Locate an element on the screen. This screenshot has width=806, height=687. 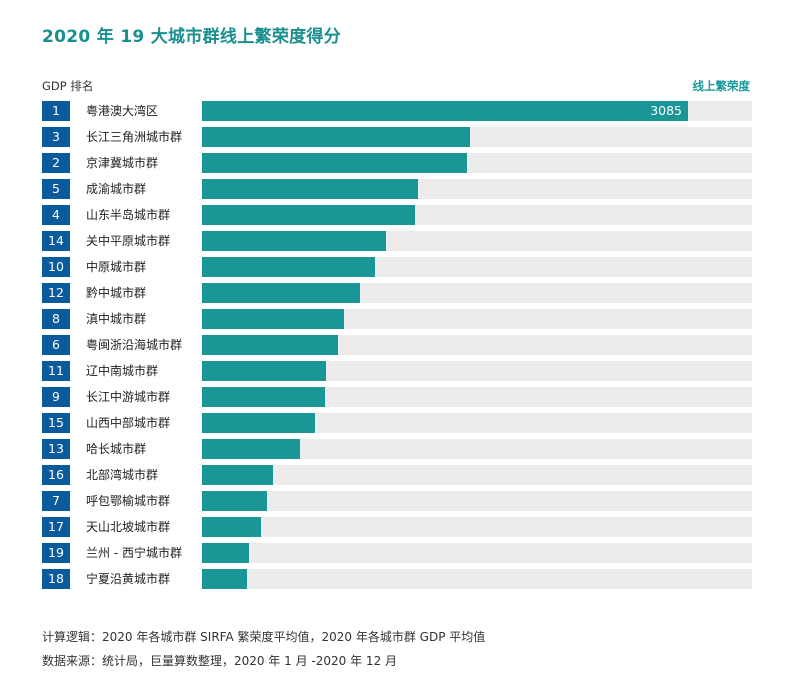
category-label: 长江中游城市群 is located at coordinates (128, 397).